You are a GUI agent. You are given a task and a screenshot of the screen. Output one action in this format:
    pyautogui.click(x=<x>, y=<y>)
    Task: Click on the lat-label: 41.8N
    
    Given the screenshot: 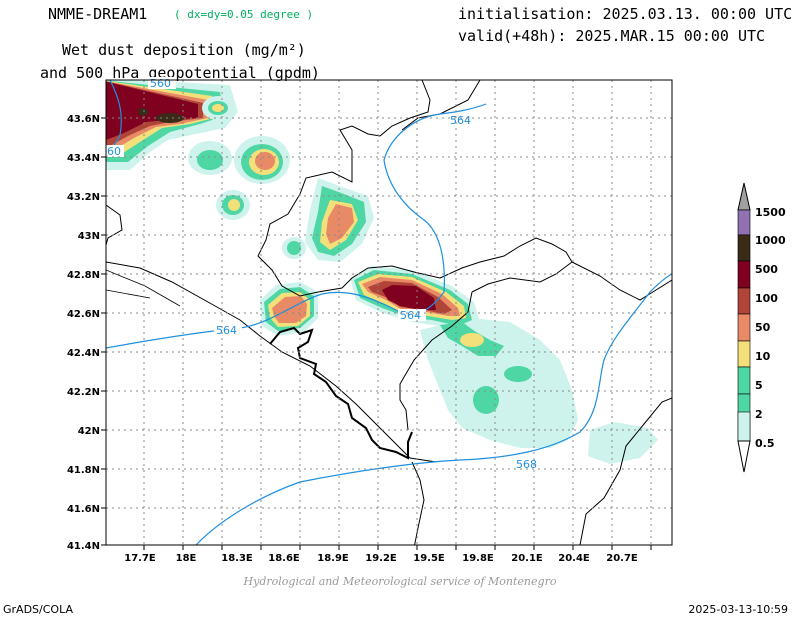 What is the action you would take?
    pyautogui.click(x=83, y=470)
    